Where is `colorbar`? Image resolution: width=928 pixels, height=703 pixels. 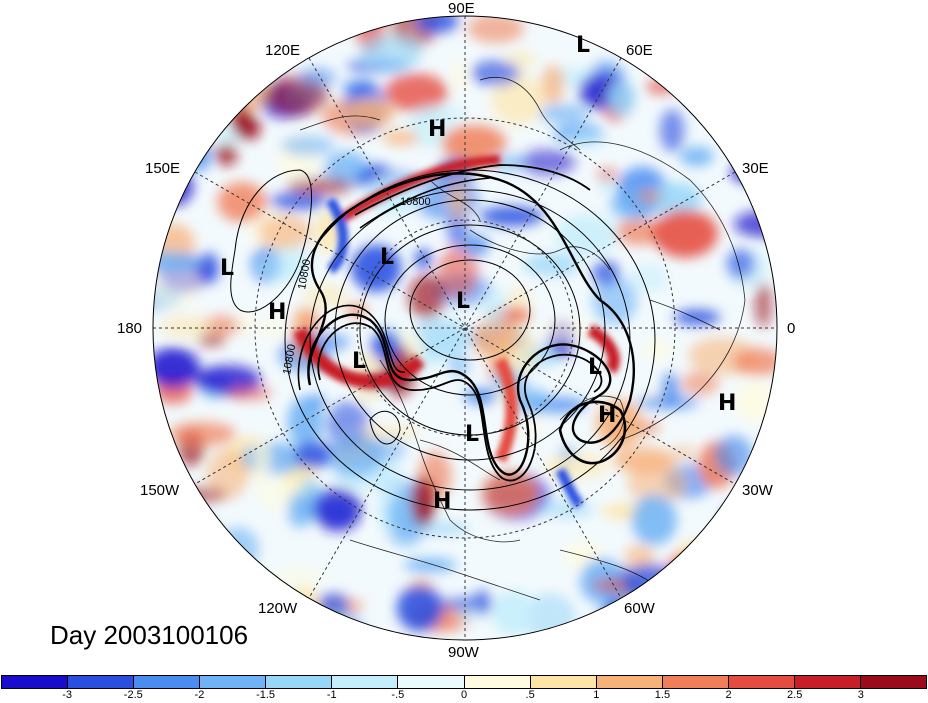
colorbar is located at coordinates (464, 682).